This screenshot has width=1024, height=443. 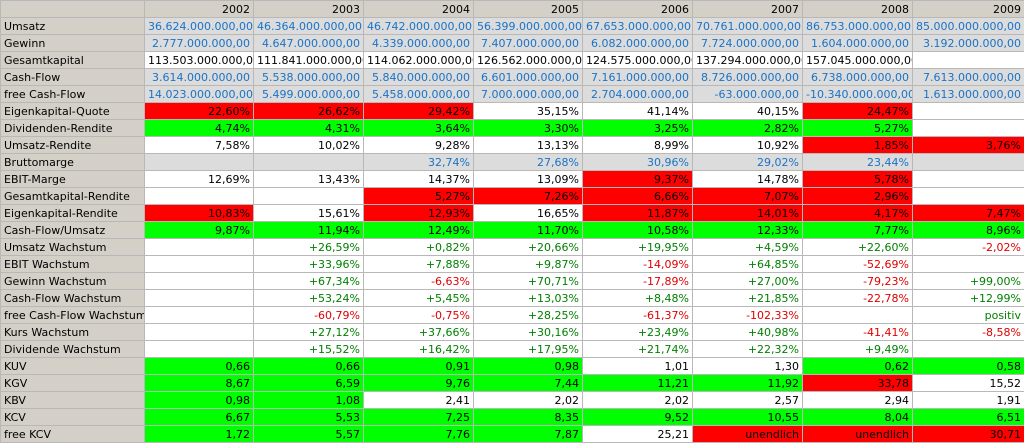 What do you see at coordinates (528, 247) in the screenshot?
I see `value-cell: +20,66%` at bounding box center [528, 247].